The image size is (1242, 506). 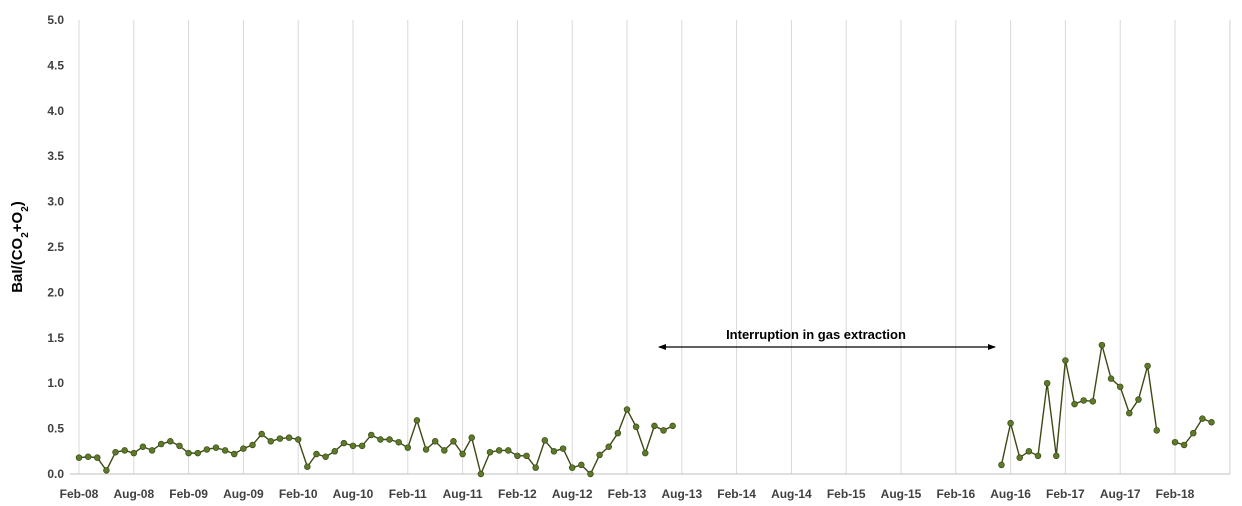 I want to click on x-tick-label: Feb-18, so click(x=1175, y=494).